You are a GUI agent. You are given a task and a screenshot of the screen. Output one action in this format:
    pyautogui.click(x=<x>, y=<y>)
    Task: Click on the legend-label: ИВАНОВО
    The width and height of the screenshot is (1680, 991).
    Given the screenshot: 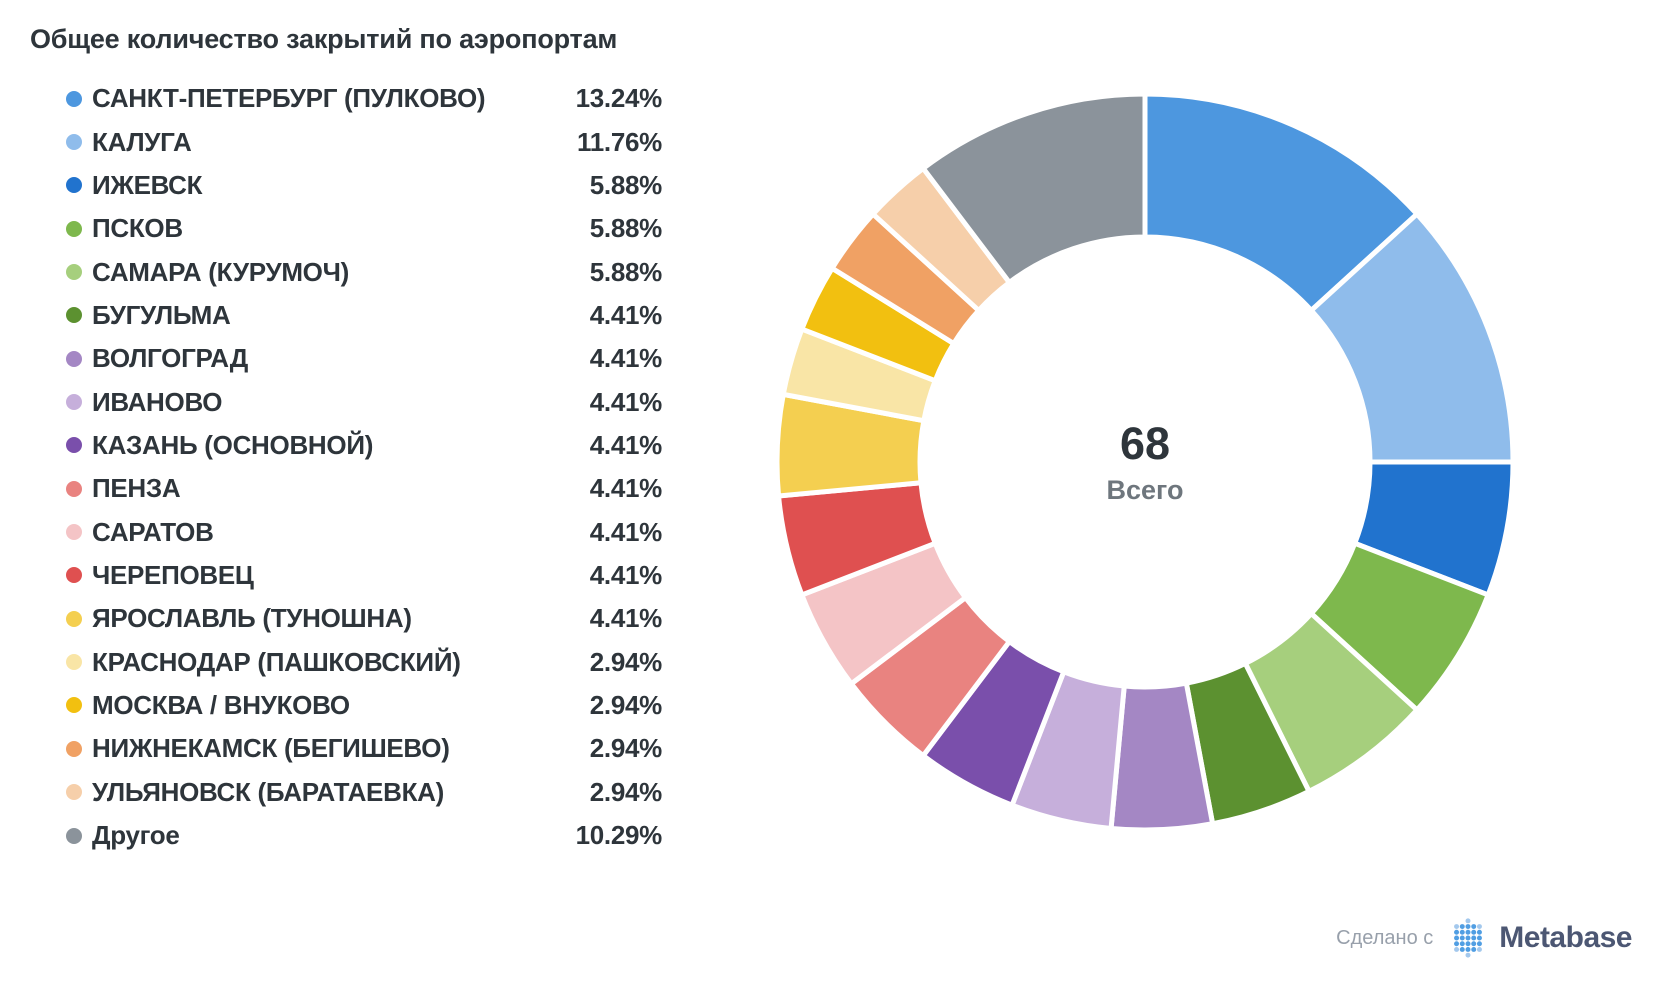 What is the action you would take?
    pyautogui.click(x=157, y=401)
    